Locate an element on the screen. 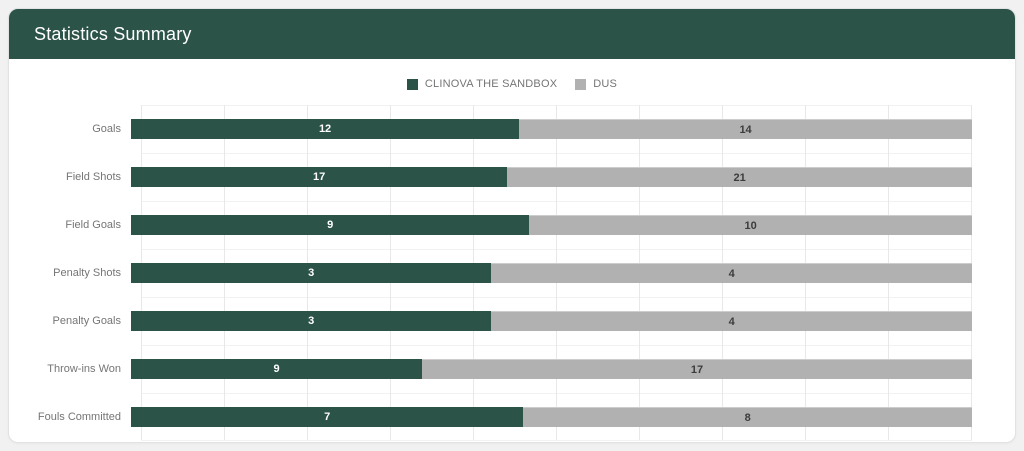  category-label: Throw-ins Won is located at coordinates (84, 369).